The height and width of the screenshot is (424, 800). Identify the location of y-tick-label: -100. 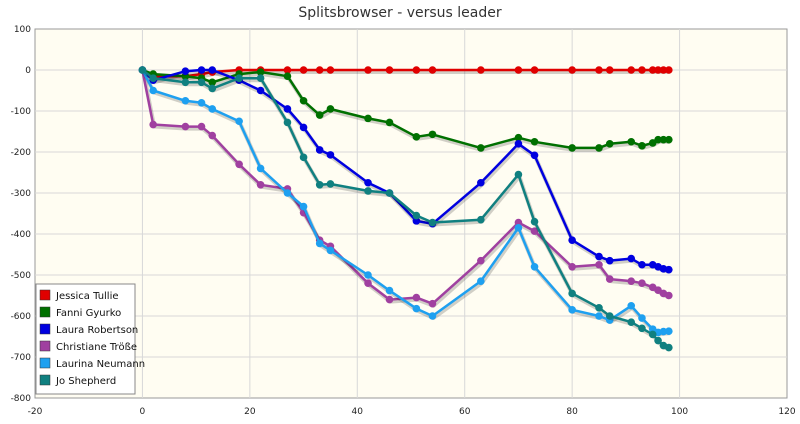
(21, 112).